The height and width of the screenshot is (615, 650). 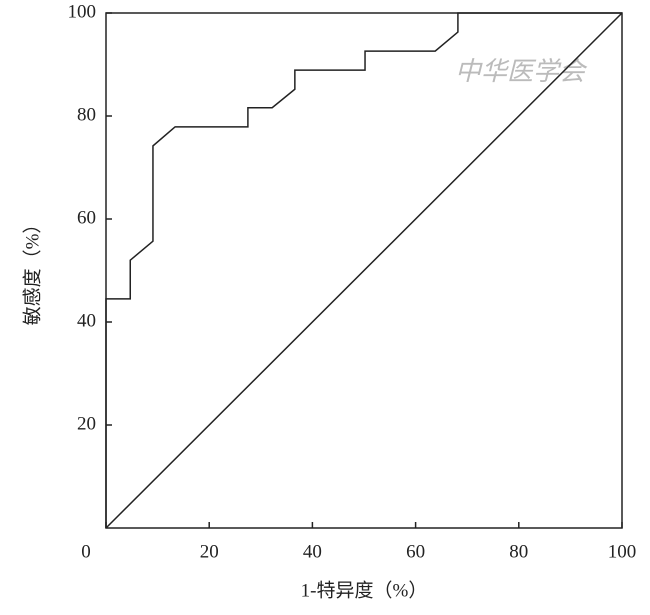 I want to click on x-tick-label: 60, so click(x=415, y=551).